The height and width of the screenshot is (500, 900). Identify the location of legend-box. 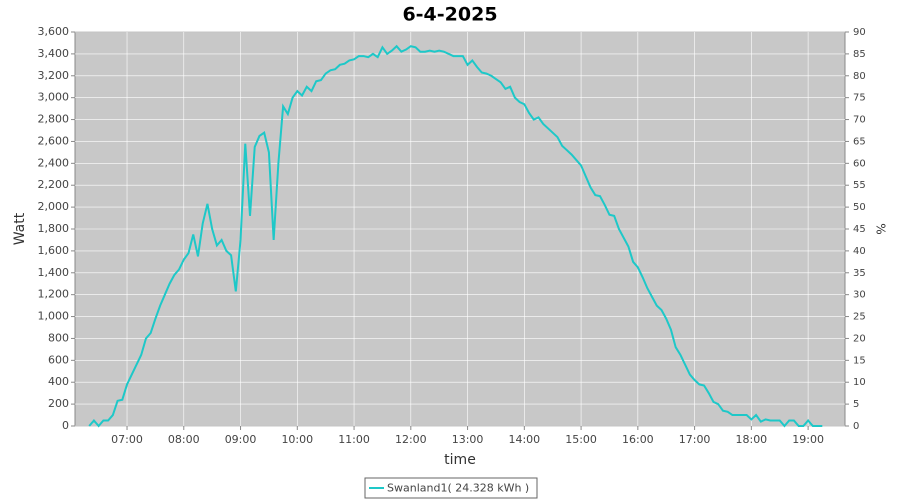
(451, 488).